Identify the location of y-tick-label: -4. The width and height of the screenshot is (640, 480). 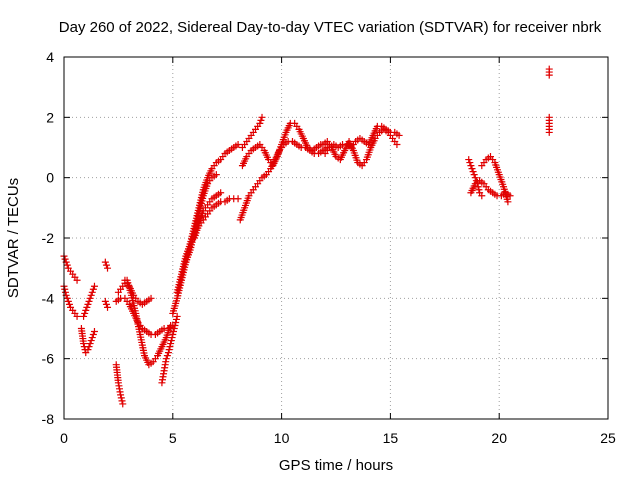
(48, 298).